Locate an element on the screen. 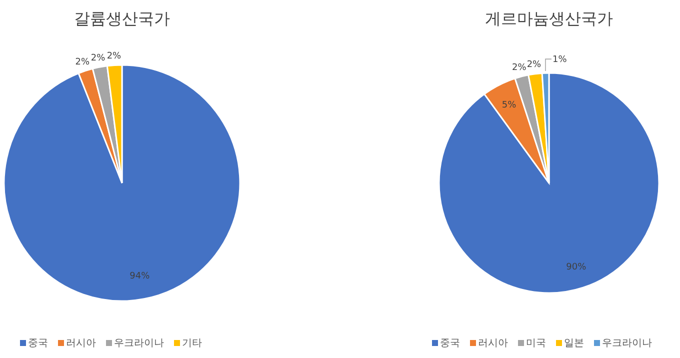 The width and height of the screenshot is (680, 358). data-label: 94% is located at coordinates (140, 277).